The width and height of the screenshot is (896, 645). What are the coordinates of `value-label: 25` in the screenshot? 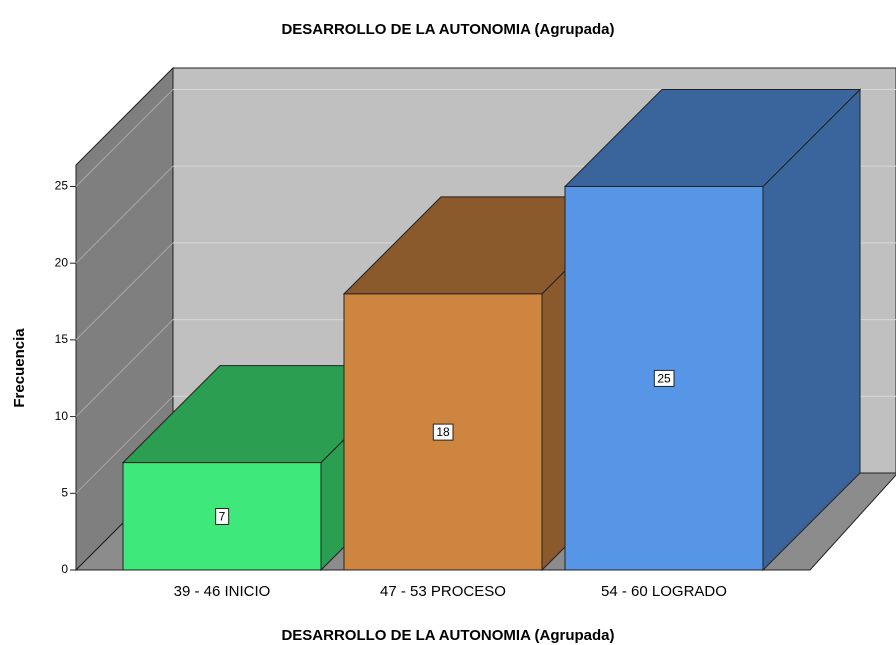 It's located at (664, 378).